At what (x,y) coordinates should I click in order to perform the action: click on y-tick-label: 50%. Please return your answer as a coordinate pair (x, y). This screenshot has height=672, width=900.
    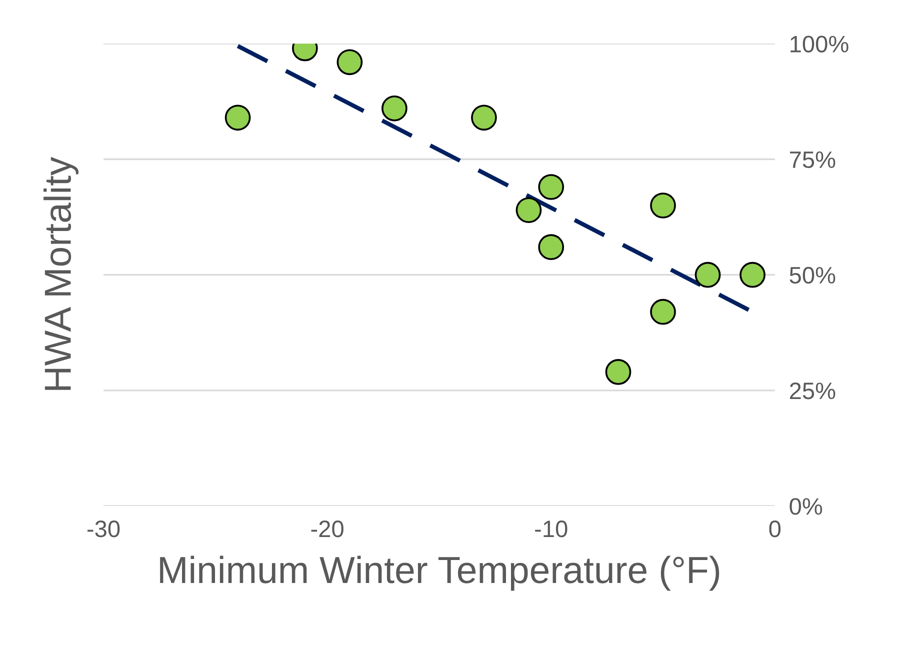
    Looking at the image, I should click on (813, 275).